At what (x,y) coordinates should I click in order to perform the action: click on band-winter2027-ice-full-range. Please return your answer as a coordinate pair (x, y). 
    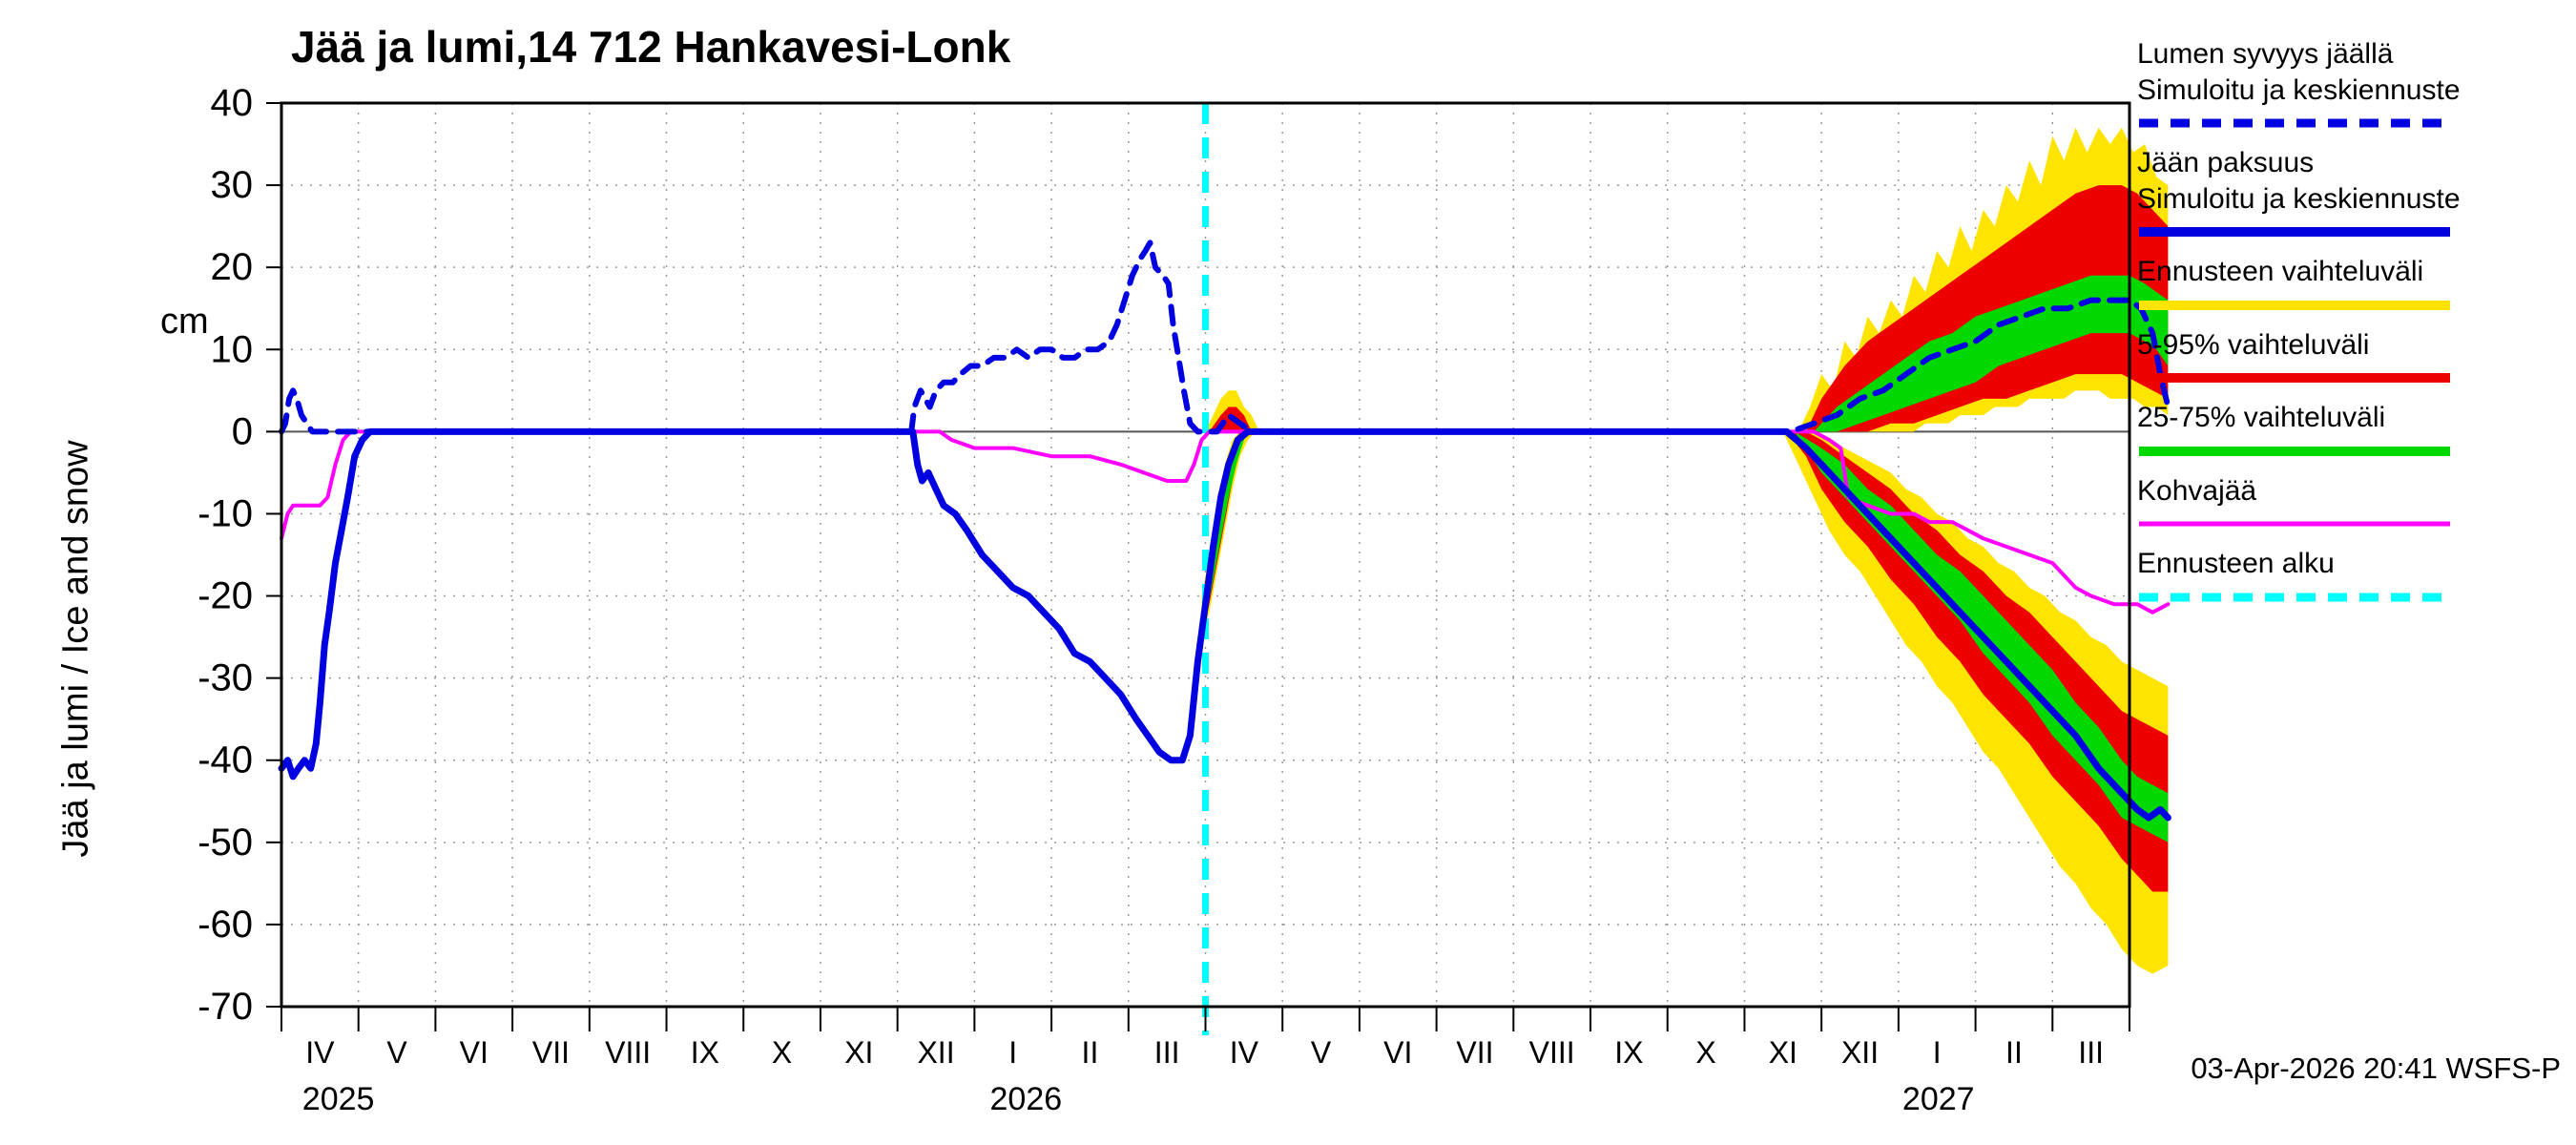
    Looking at the image, I should click on (1975, 702).